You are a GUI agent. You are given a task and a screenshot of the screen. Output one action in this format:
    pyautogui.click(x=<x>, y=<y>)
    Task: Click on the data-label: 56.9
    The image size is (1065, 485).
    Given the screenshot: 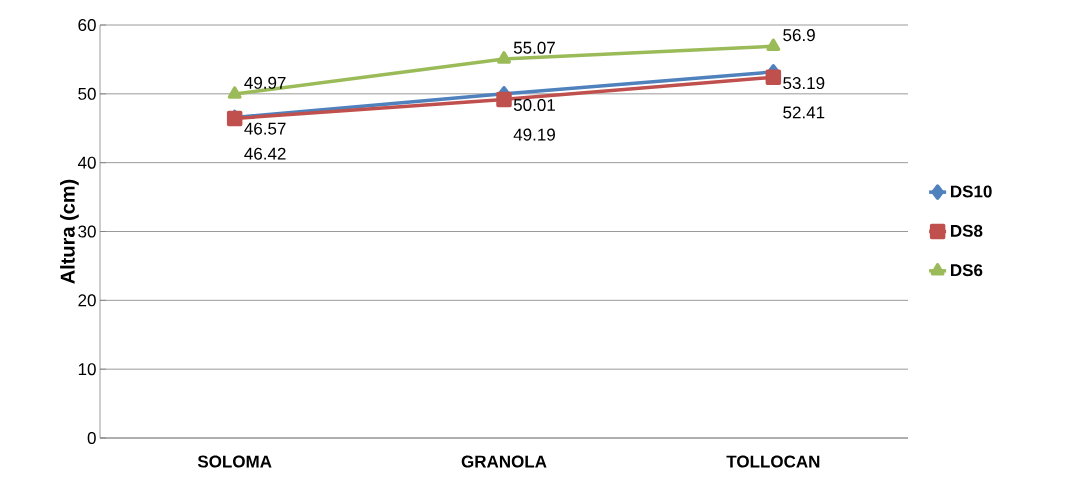 What is the action you would take?
    pyautogui.click(x=799, y=35)
    